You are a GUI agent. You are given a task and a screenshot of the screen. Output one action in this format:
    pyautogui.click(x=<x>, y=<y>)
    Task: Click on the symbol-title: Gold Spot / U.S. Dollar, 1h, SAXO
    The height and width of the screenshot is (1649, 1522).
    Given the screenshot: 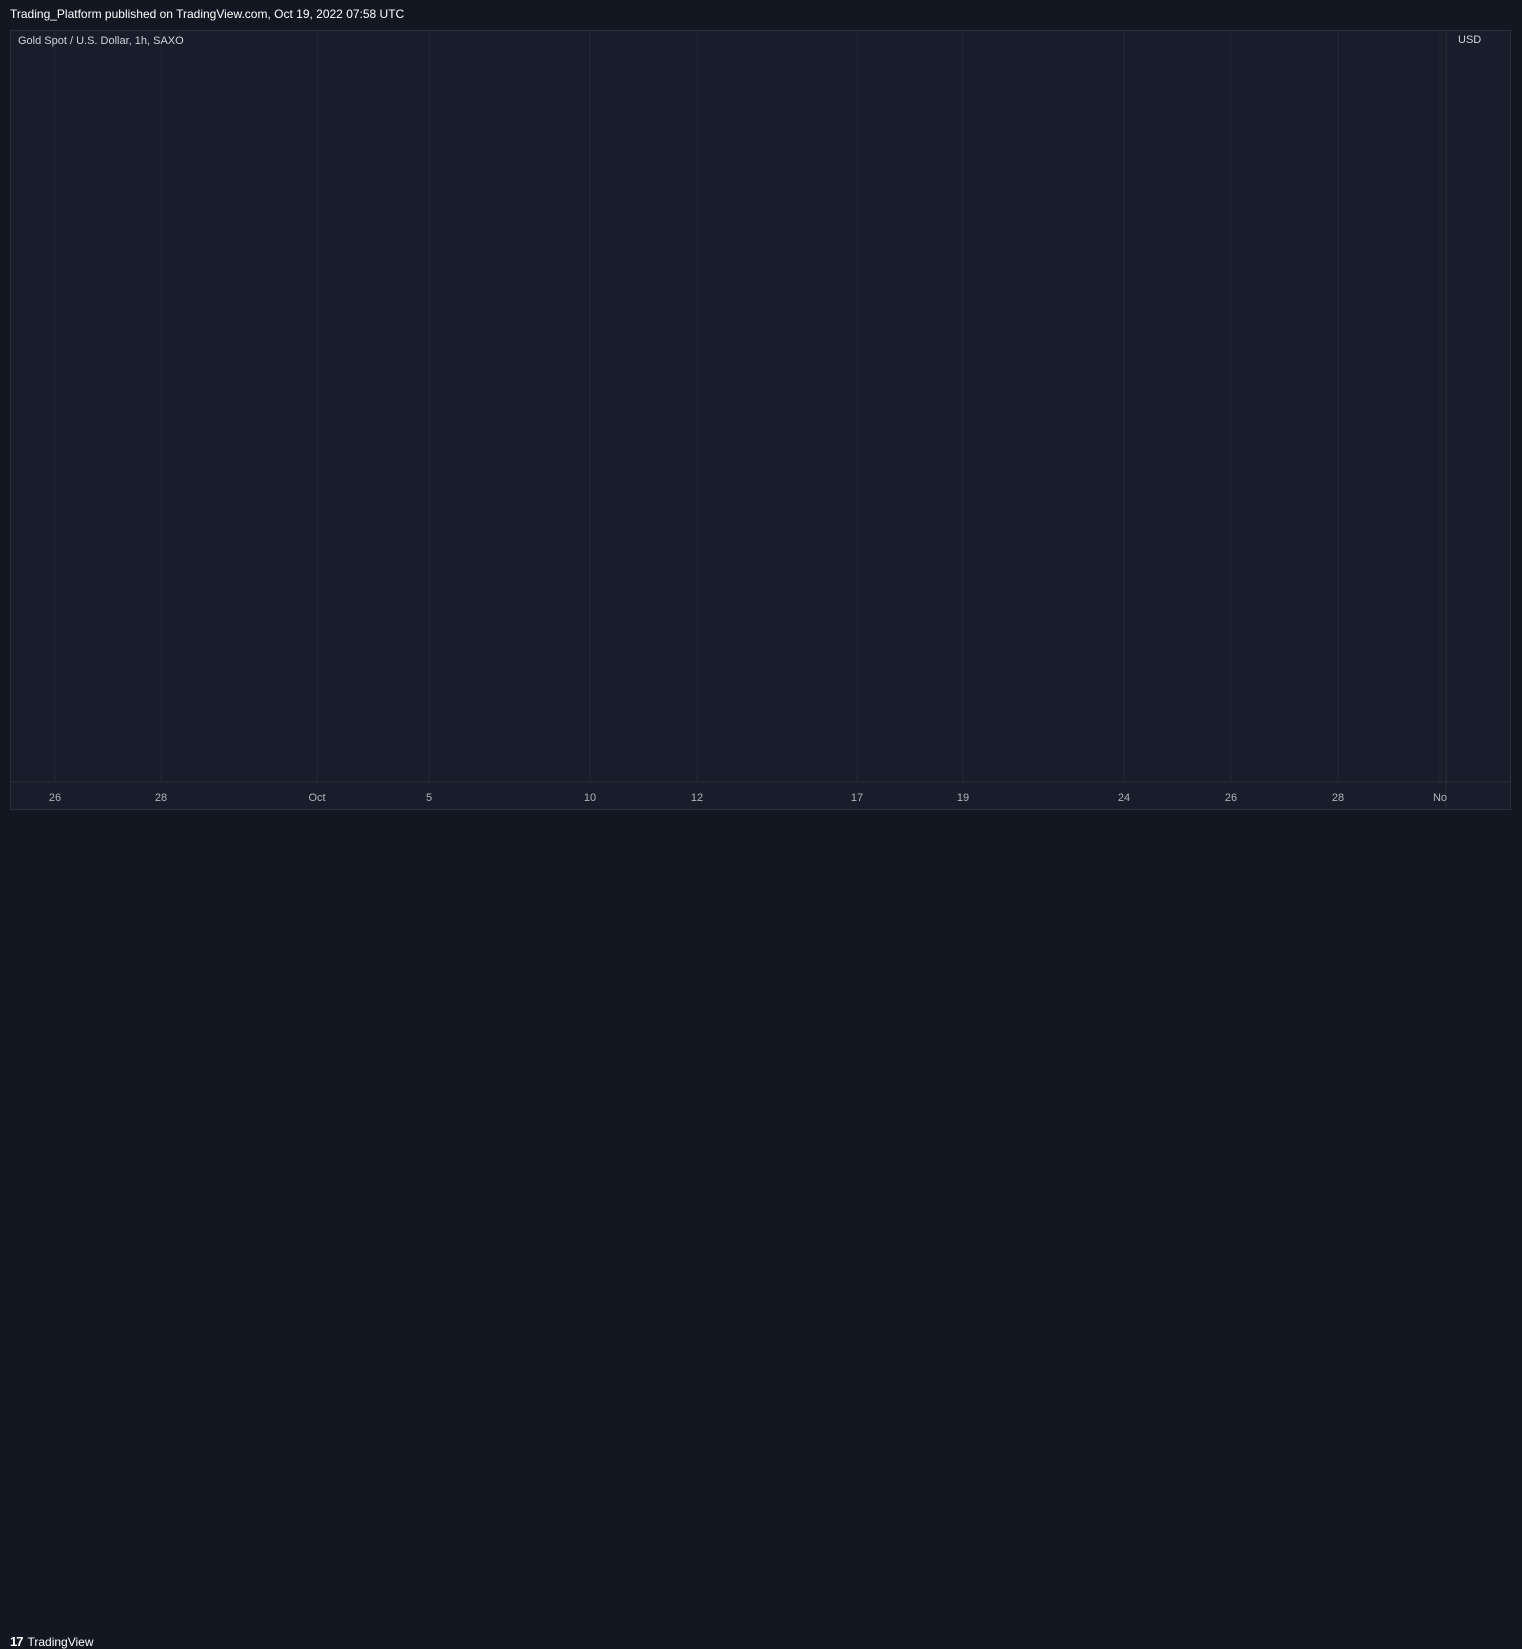 What is the action you would take?
    pyautogui.click(x=101, y=41)
    